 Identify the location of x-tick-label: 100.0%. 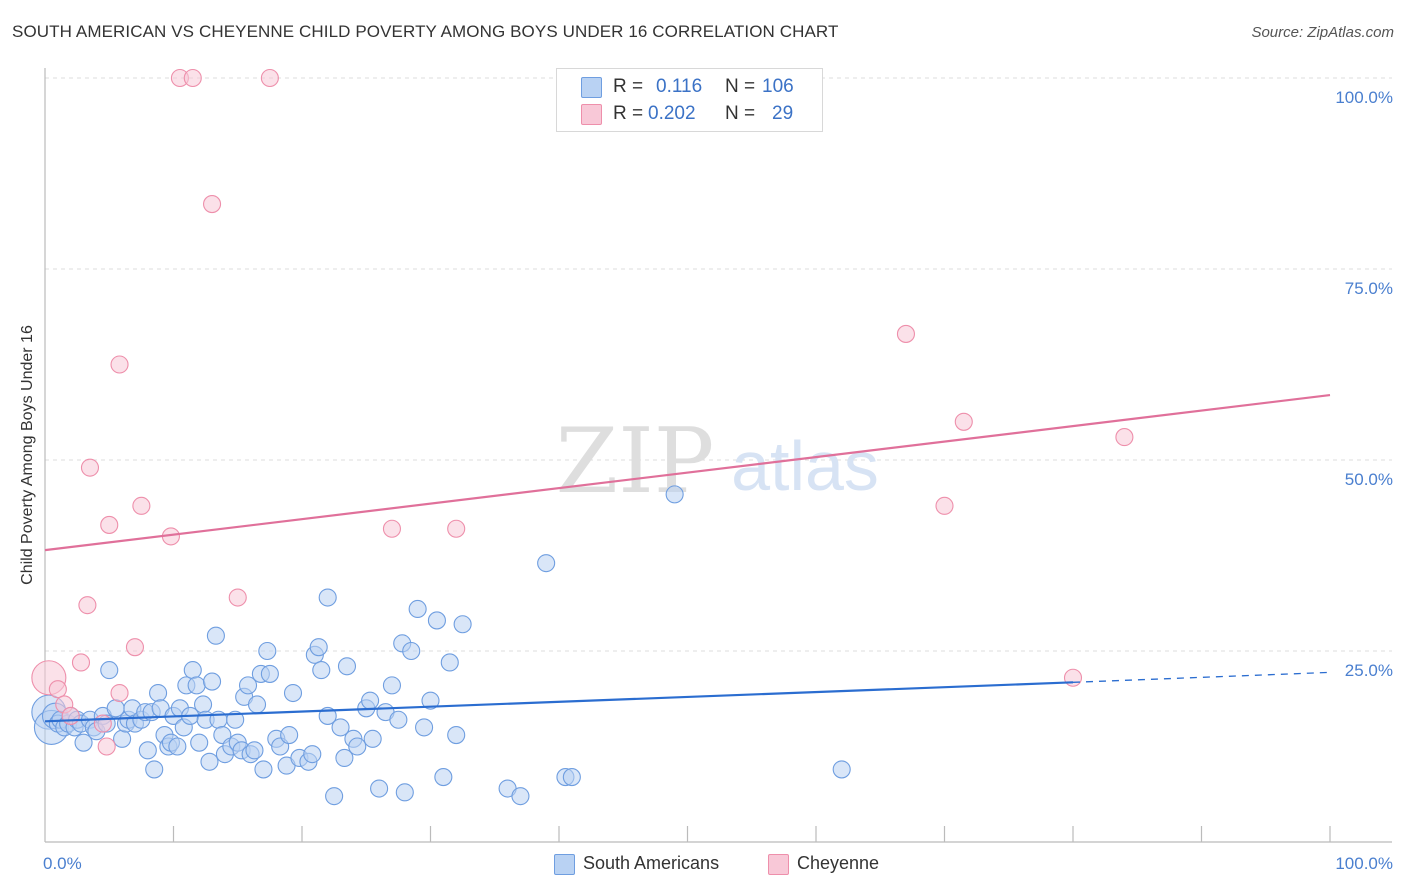
(1364, 863).